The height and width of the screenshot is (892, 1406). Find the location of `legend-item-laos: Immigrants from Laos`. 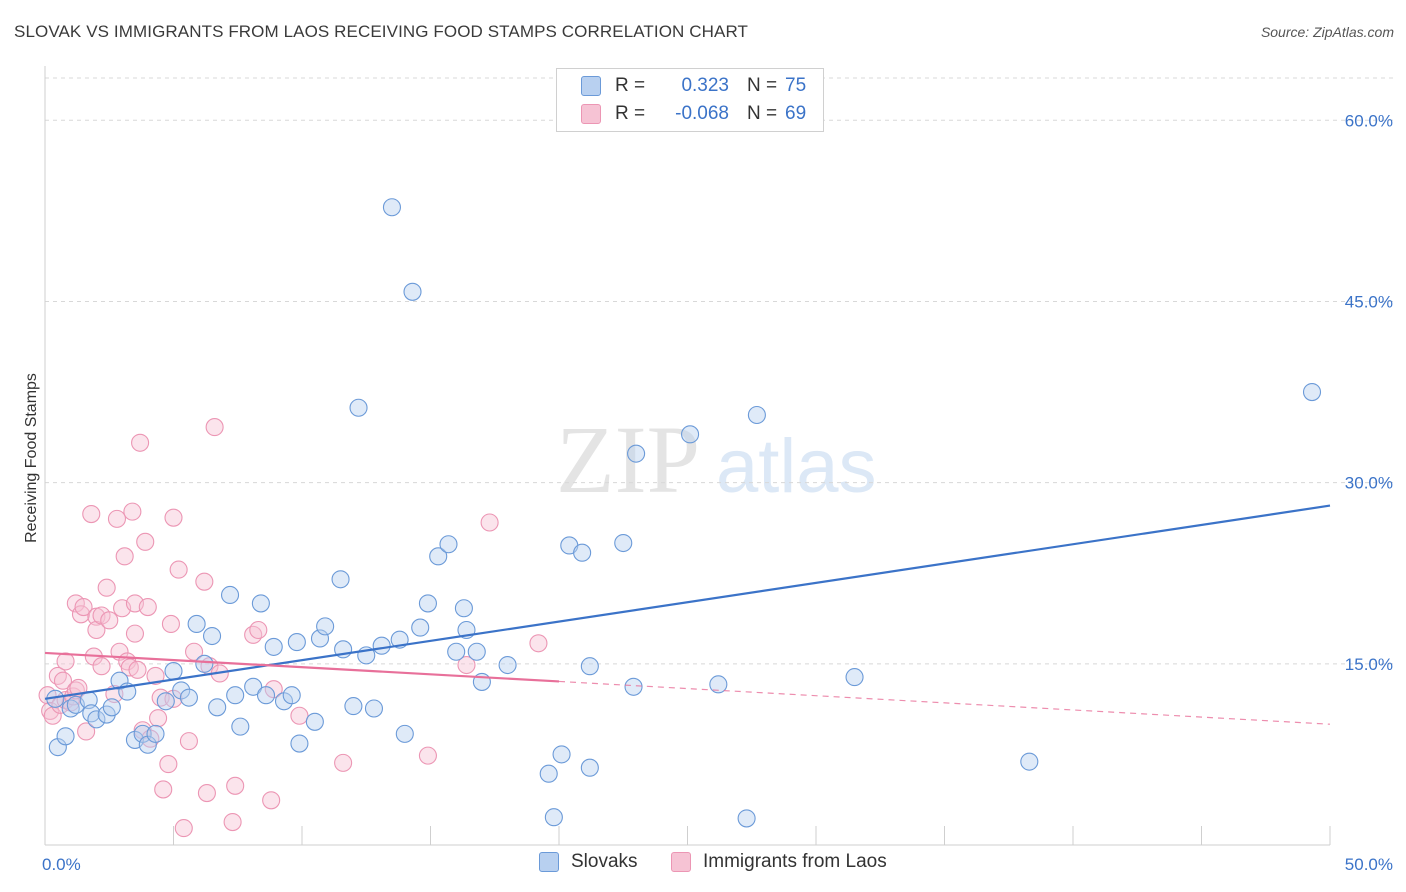

legend-item-laos: Immigrants from Laos is located at coordinates (779, 862).